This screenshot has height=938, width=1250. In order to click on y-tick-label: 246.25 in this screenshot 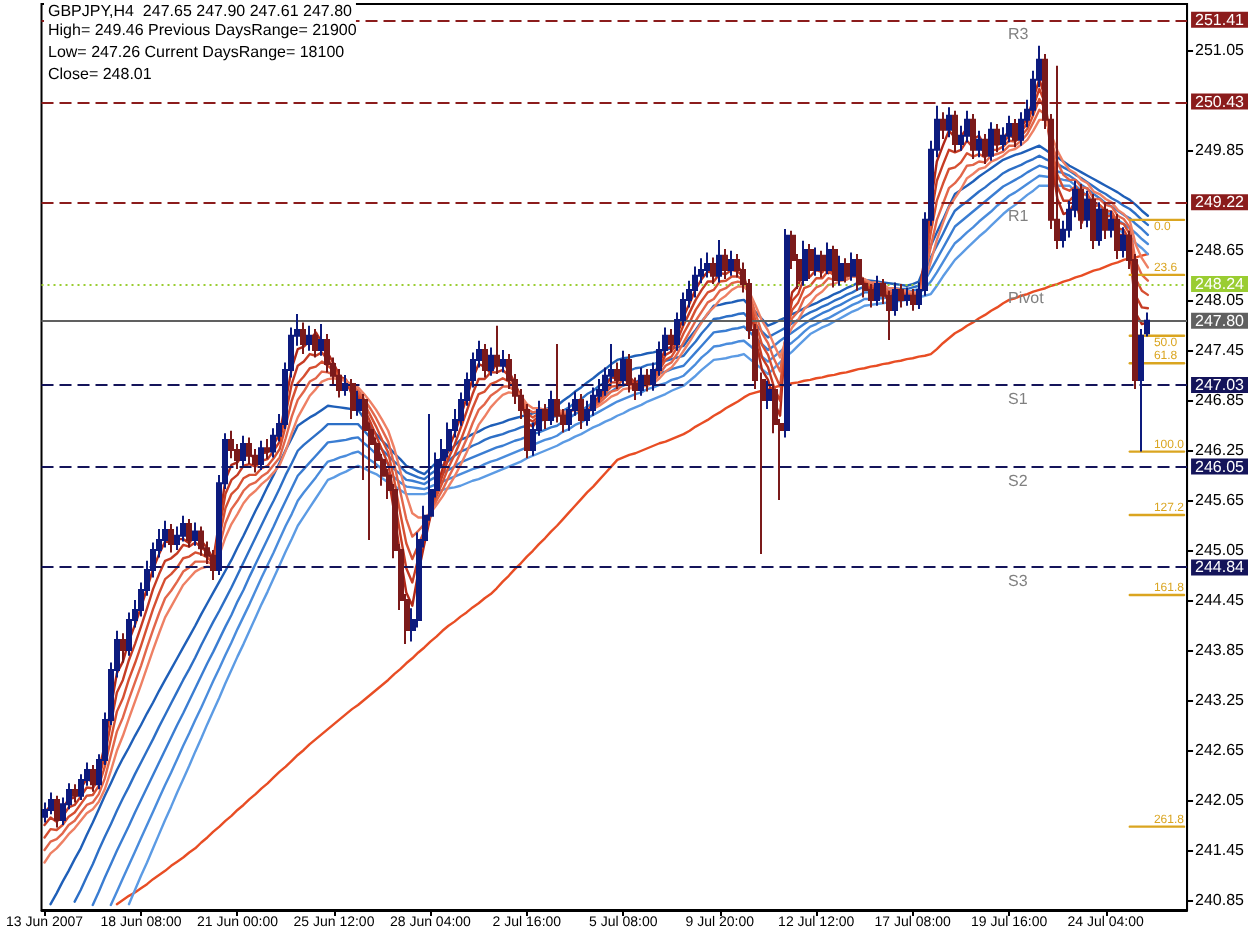, I will do `click(1220, 449)`.